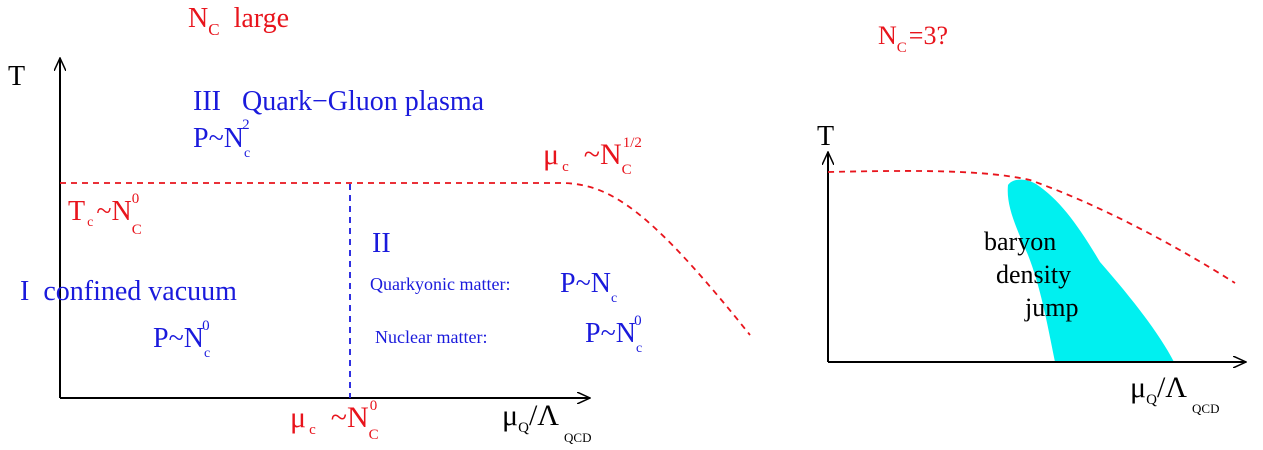 Image resolution: width=1263 pixels, height=450 pixels. I want to click on baryon-density-jump-region, so click(1090, 270).